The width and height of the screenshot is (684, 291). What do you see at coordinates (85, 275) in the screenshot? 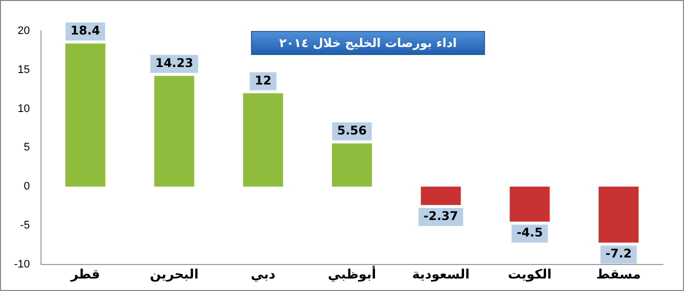
I see `x-tick-label: قطر` at bounding box center [85, 275].